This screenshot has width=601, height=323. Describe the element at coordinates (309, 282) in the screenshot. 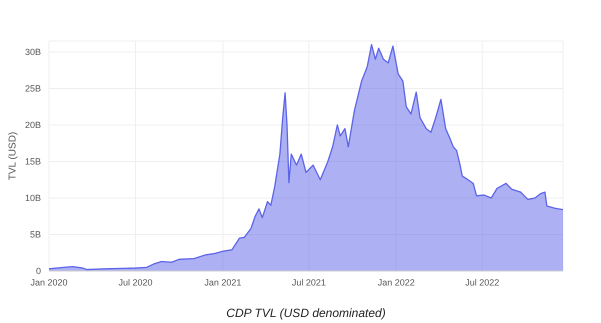

I see `x-tick-label: Jul 2021` at that location.